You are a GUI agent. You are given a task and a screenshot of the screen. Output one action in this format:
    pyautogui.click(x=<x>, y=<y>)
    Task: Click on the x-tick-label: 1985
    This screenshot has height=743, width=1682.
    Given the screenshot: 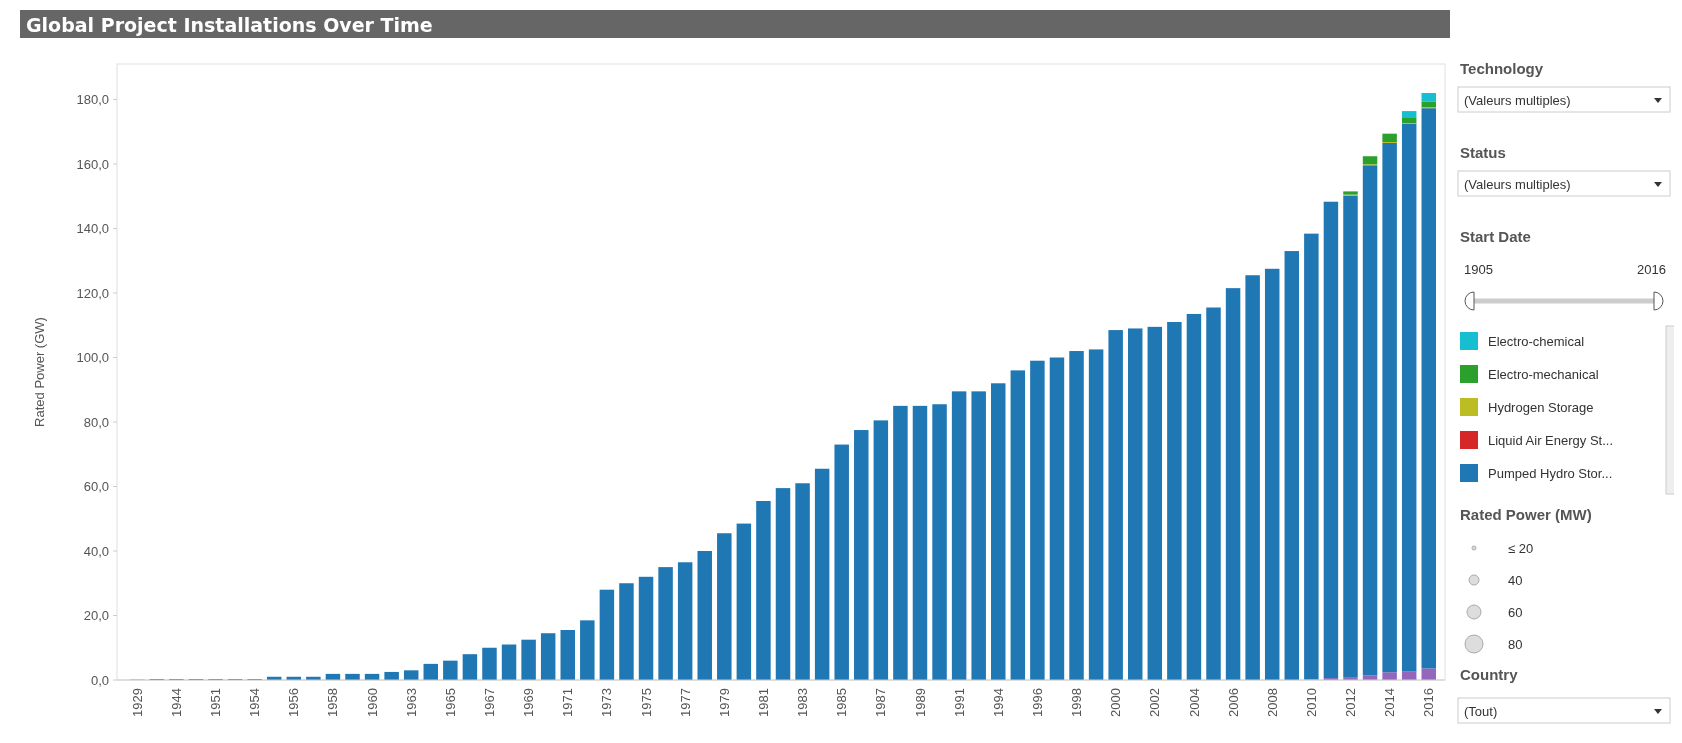 What is the action you would take?
    pyautogui.click(x=842, y=702)
    